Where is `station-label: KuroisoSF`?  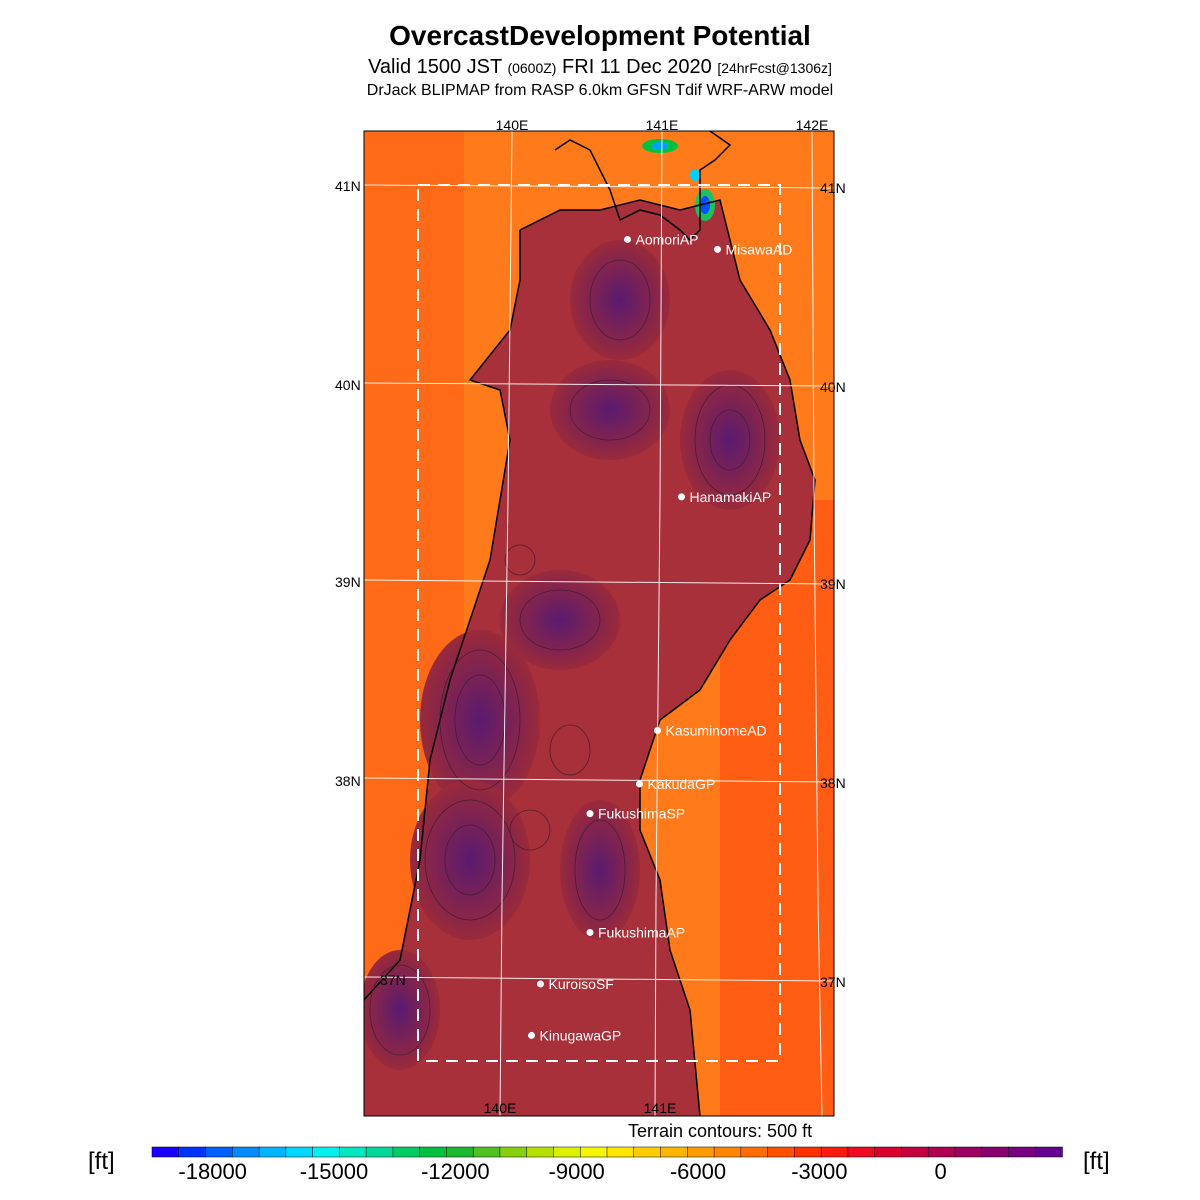
station-label: KuroisoSF is located at coordinates (581, 984).